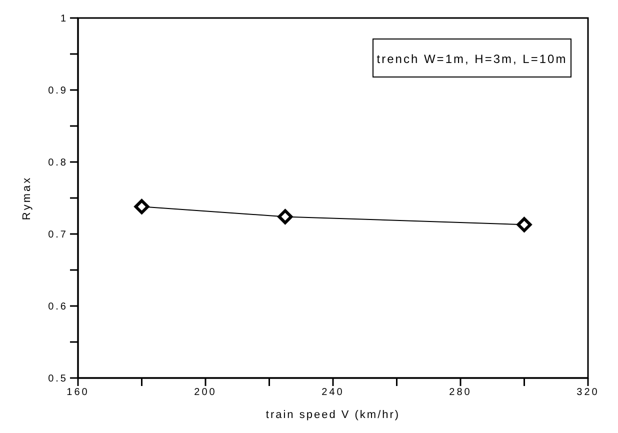 The image size is (618, 433). I want to click on y-tick-label: 1, so click(64, 19).